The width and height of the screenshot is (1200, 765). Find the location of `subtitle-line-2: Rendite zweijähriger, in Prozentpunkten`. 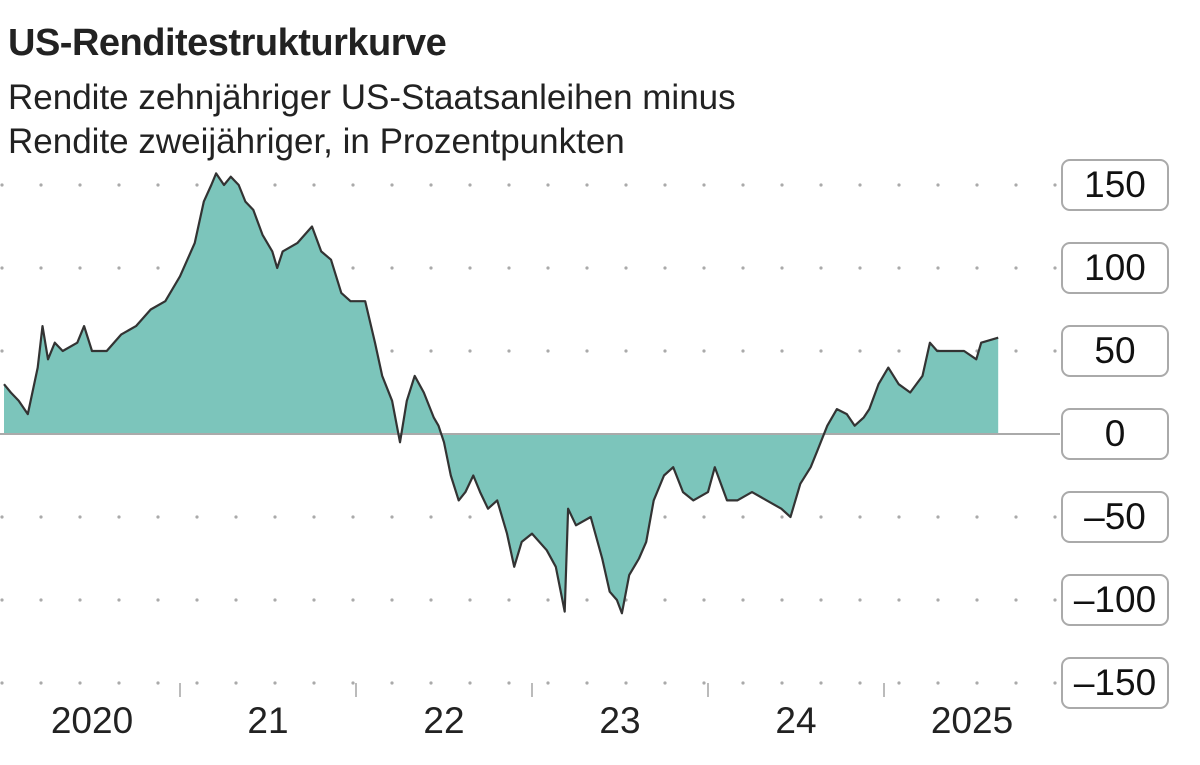

subtitle-line-2: Rendite zweijähriger, in Prozentpunkten is located at coordinates (316, 141).